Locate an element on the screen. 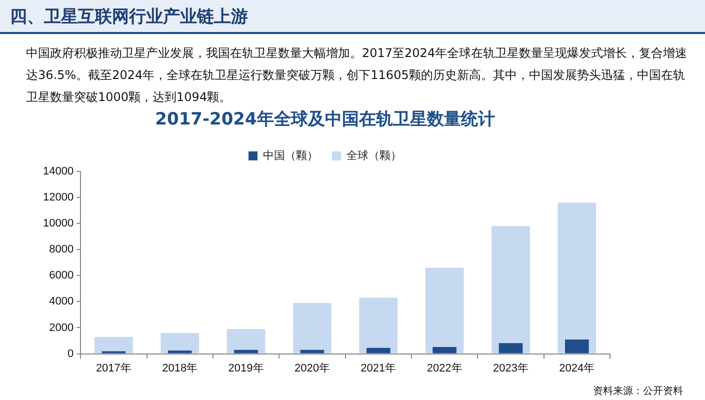 The width and height of the screenshot is (705, 400). legend-label: 中国（颗） is located at coordinates (290, 155).